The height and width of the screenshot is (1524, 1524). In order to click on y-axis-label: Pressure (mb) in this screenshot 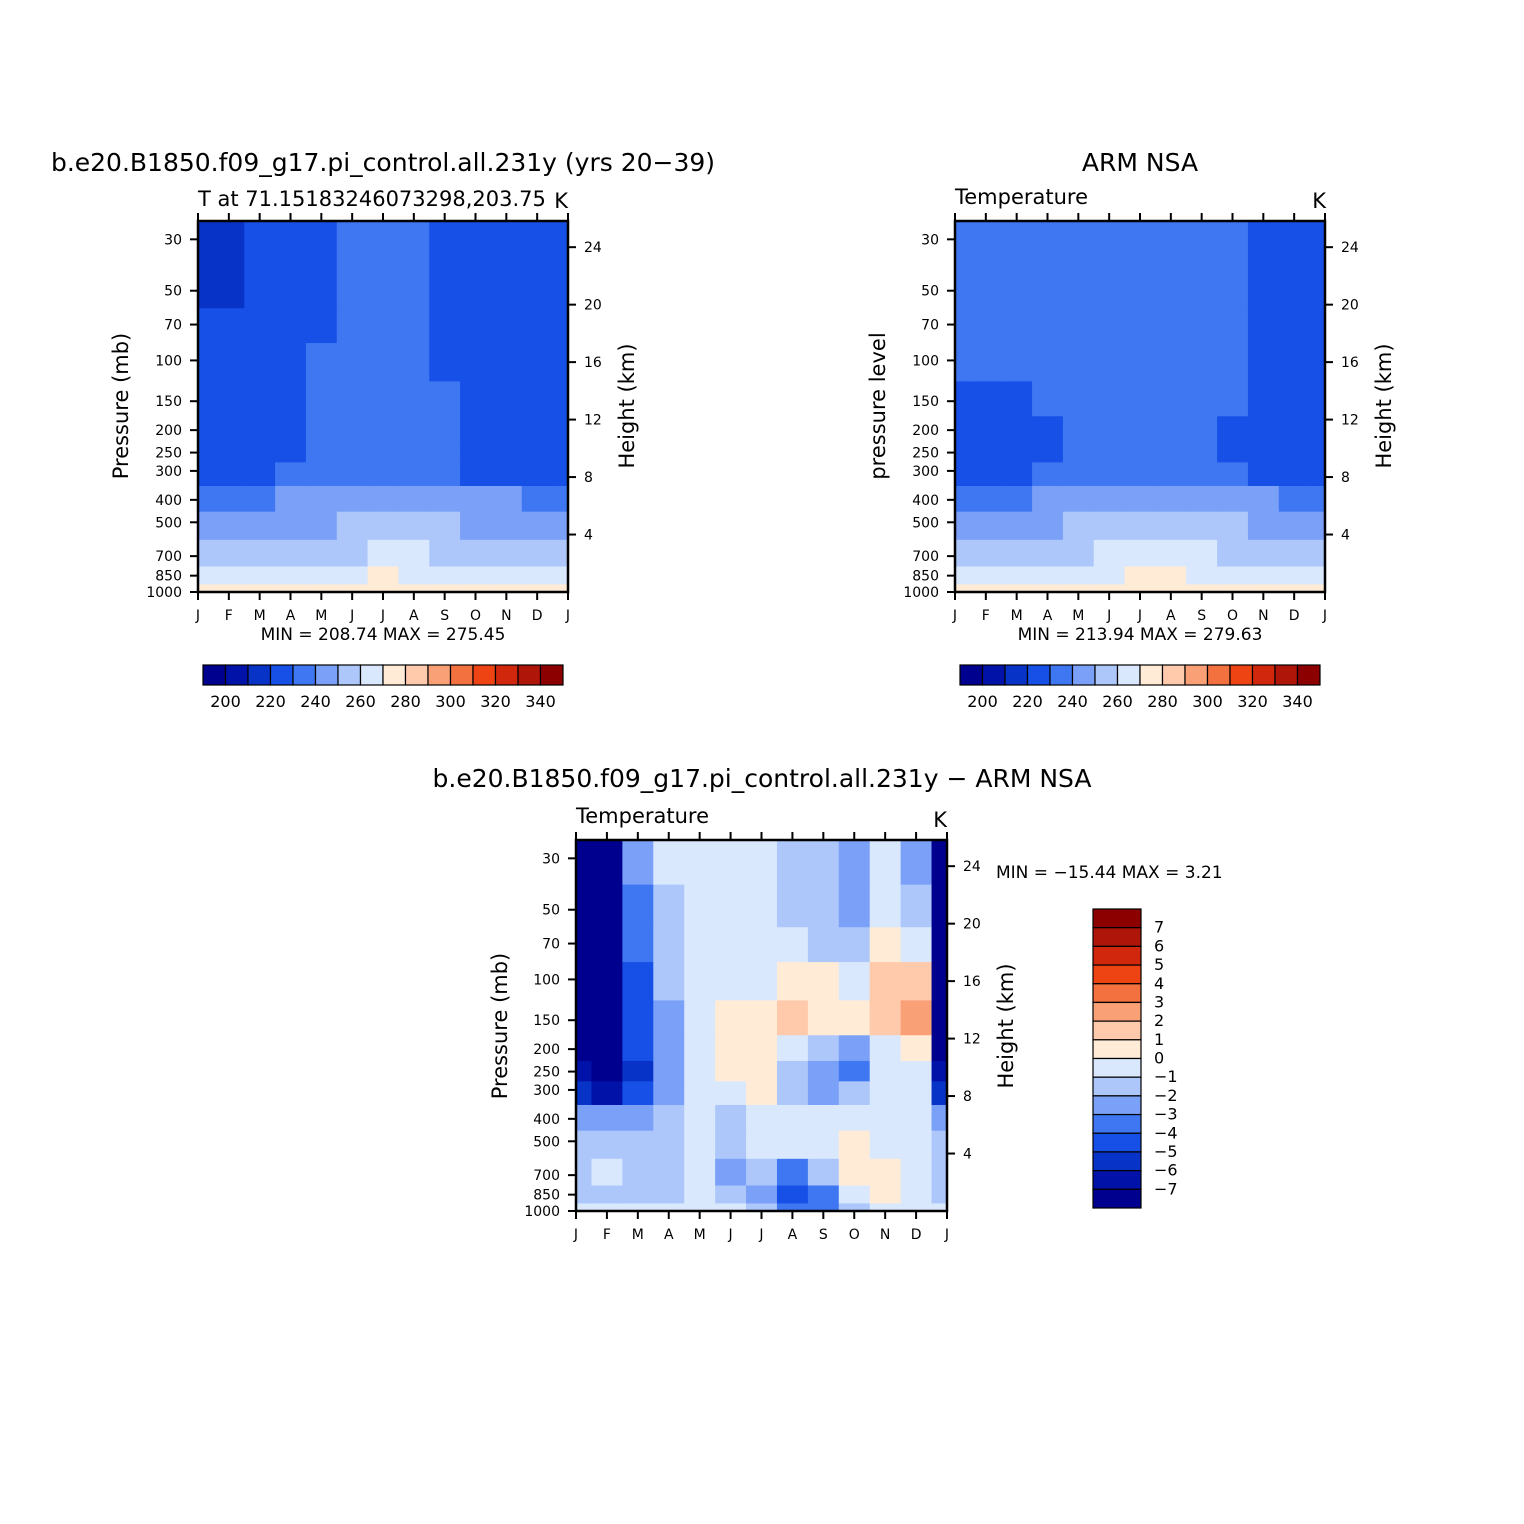, I will do `click(121, 406)`.